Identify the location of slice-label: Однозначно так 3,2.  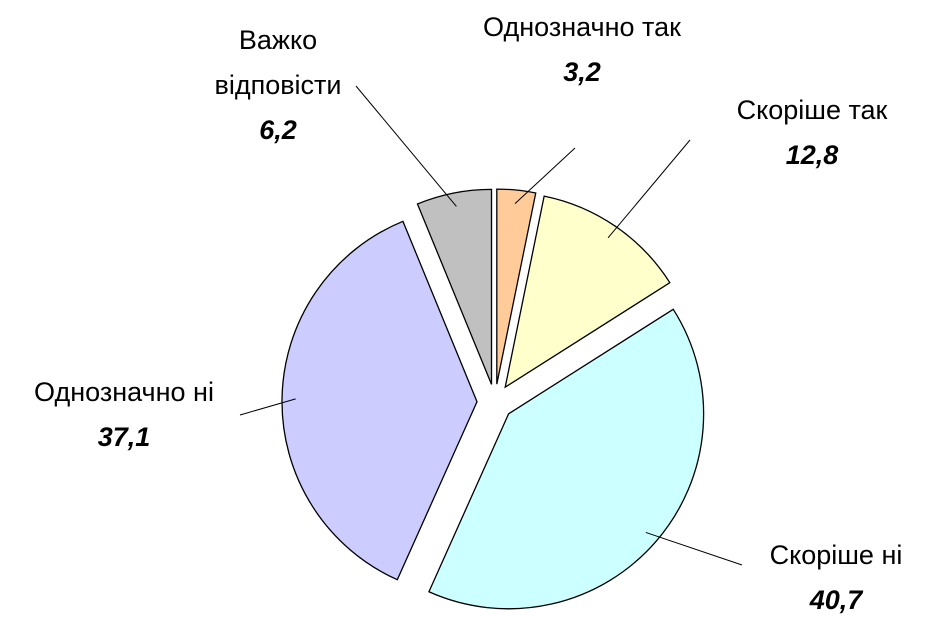
(582, 50).